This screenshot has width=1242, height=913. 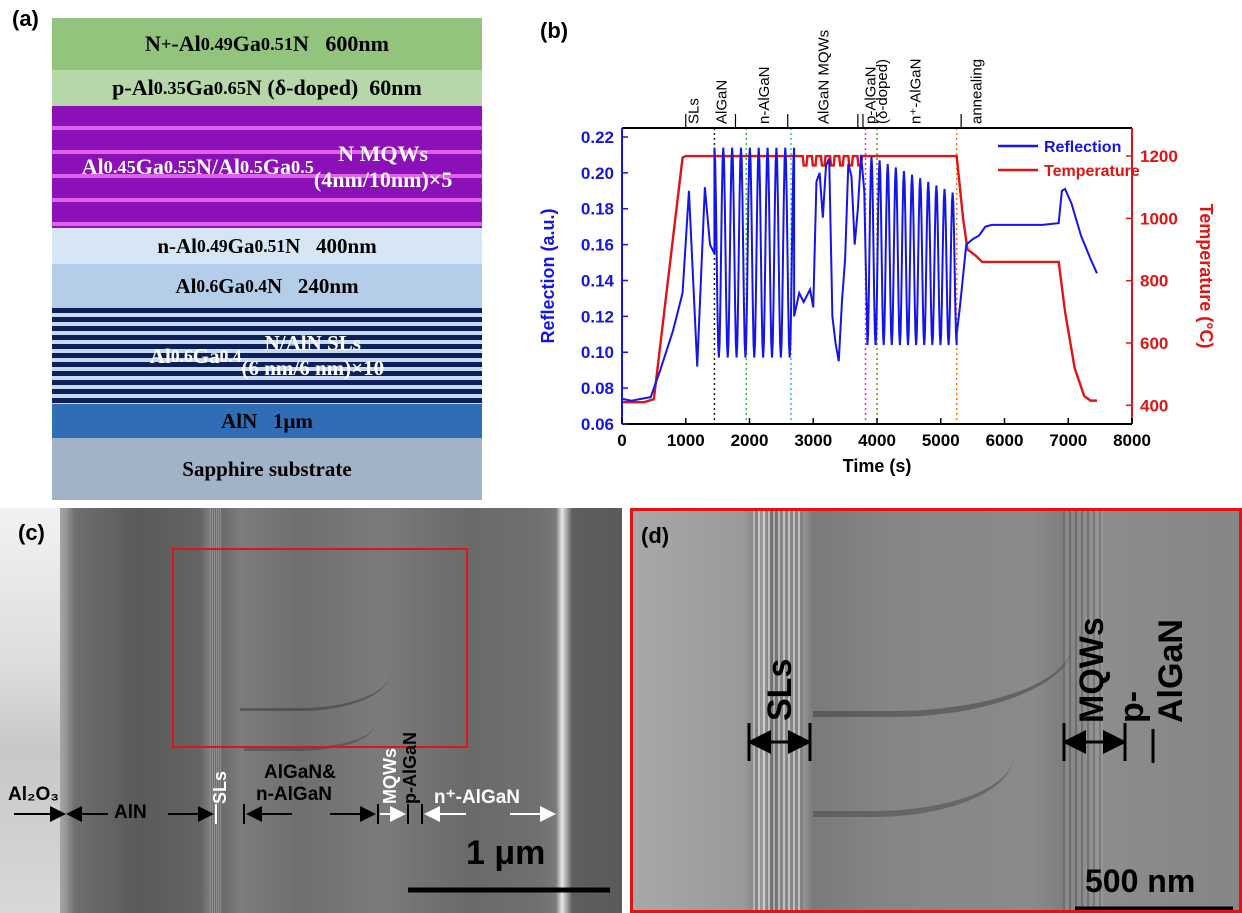 I want to click on scale-label-c: 1 μm, so click(x=506, y=853).